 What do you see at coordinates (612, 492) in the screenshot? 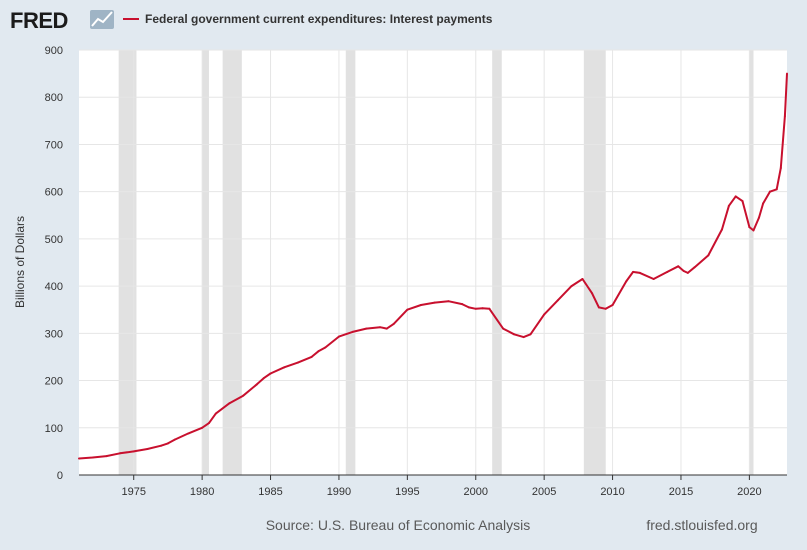
I see `x-tick-label-2010: 2010` at bounding box center [612, 492].